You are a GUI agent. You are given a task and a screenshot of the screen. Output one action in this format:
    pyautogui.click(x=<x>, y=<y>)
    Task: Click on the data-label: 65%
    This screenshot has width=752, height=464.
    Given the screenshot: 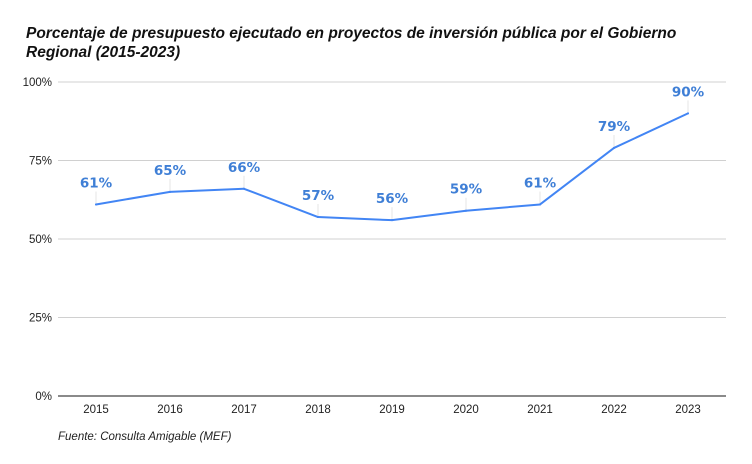 What is the action you would take?
    pyautogui.click(x=170, y=171)
    